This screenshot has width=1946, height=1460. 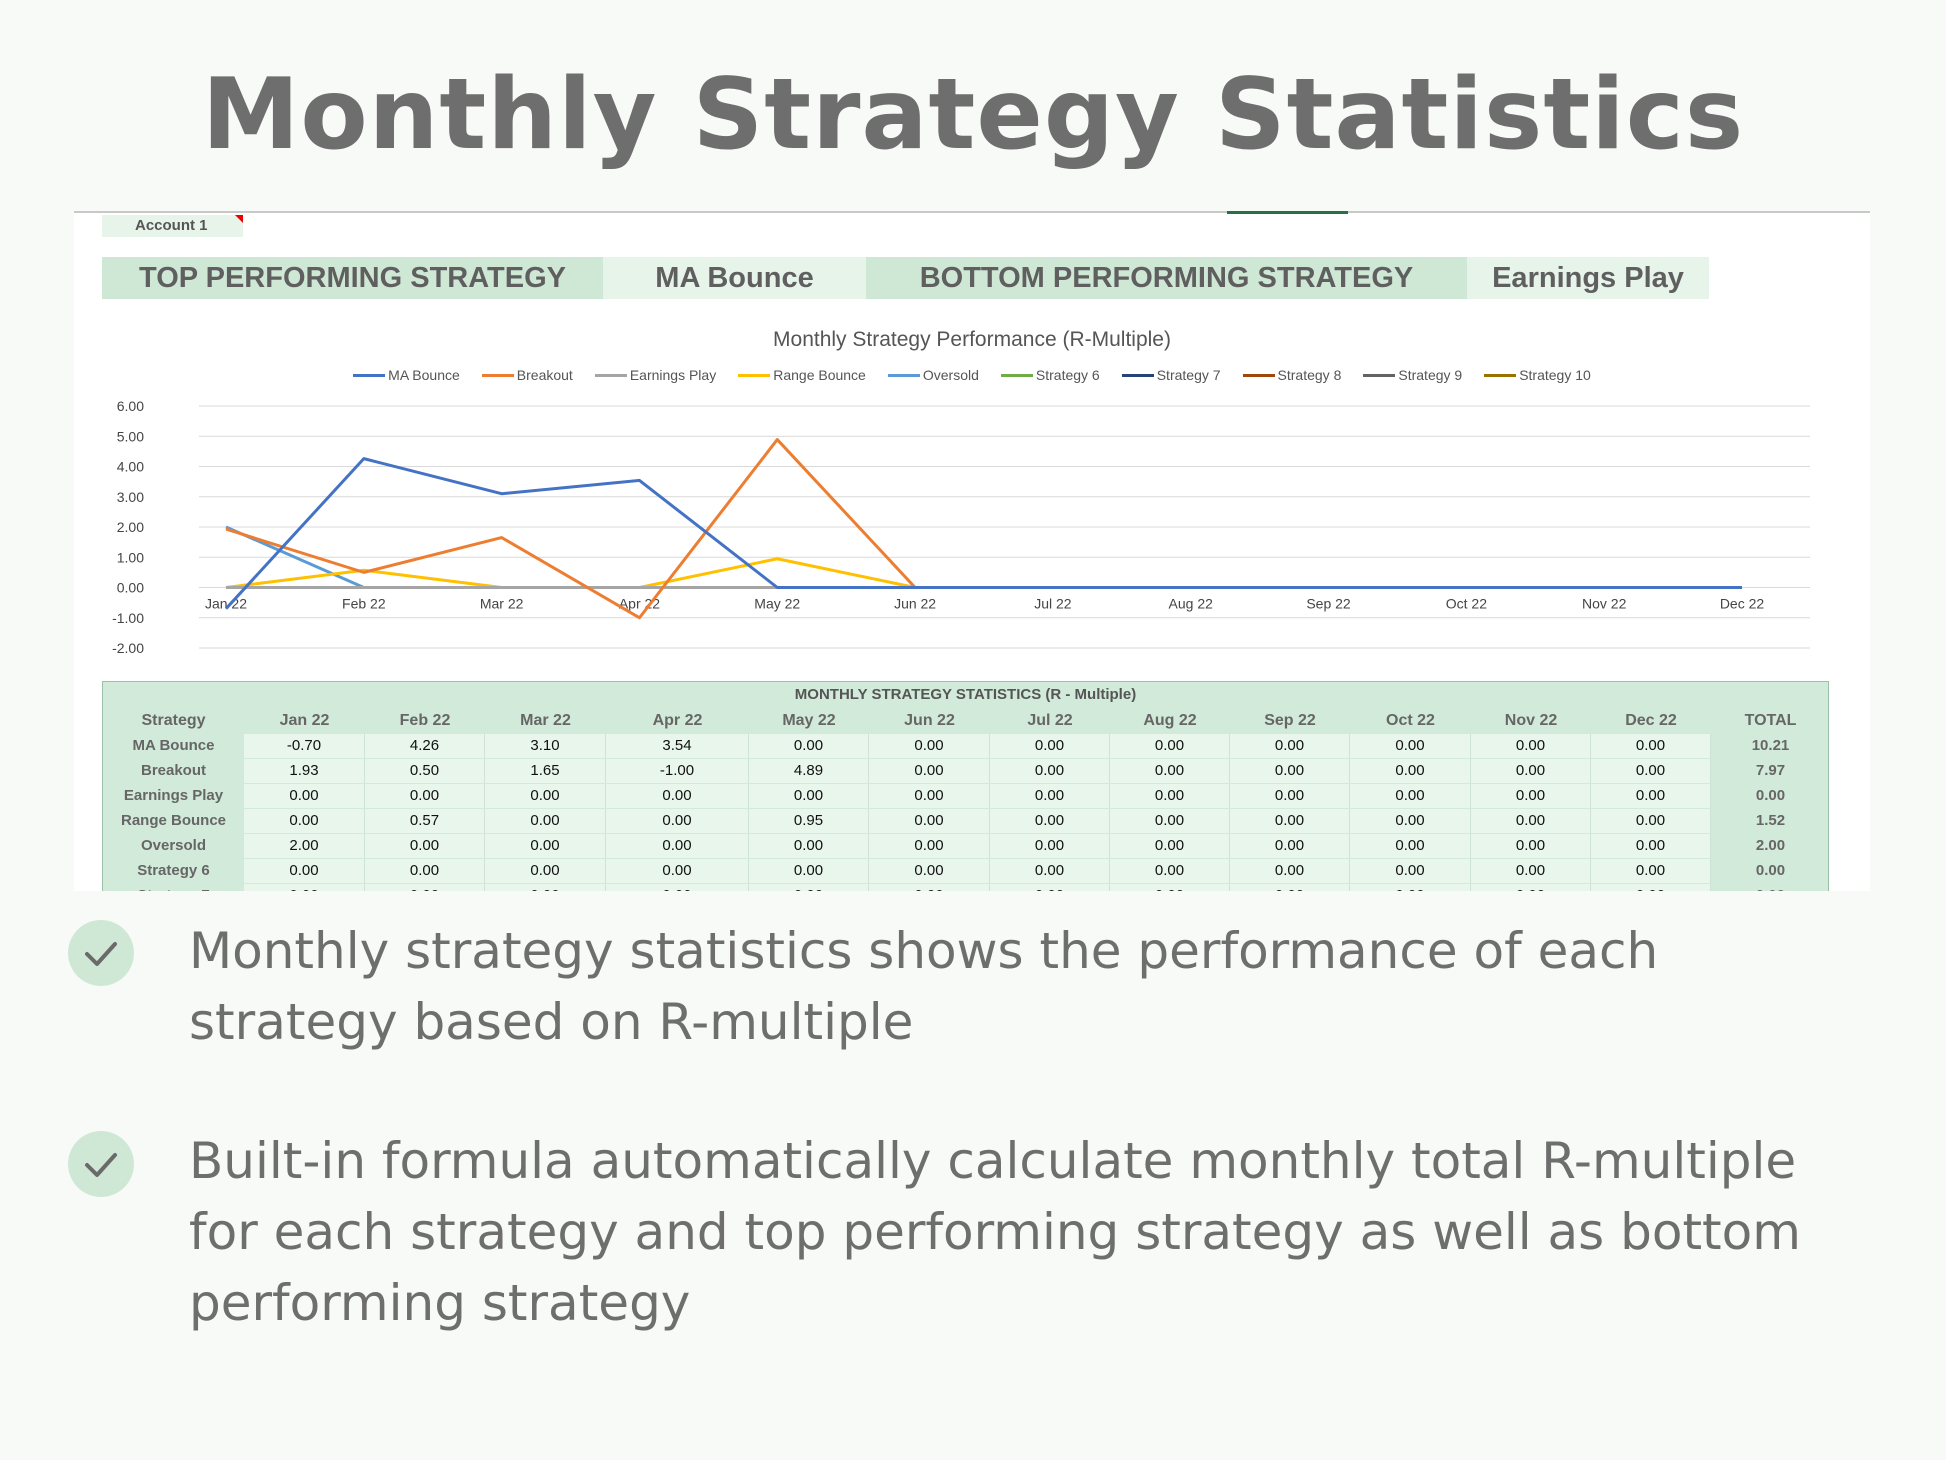 What do you see at coordinates (173, 870) in the screenshot?
I see `row-label: Strategy 6` at bounding box center [173, 870].